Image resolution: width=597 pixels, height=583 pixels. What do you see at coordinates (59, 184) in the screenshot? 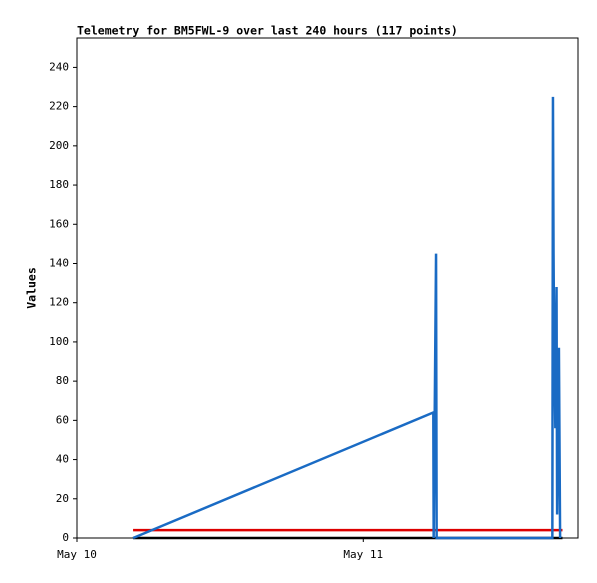
I see `y-tick-label: 180` at bounding box center [59, 184].